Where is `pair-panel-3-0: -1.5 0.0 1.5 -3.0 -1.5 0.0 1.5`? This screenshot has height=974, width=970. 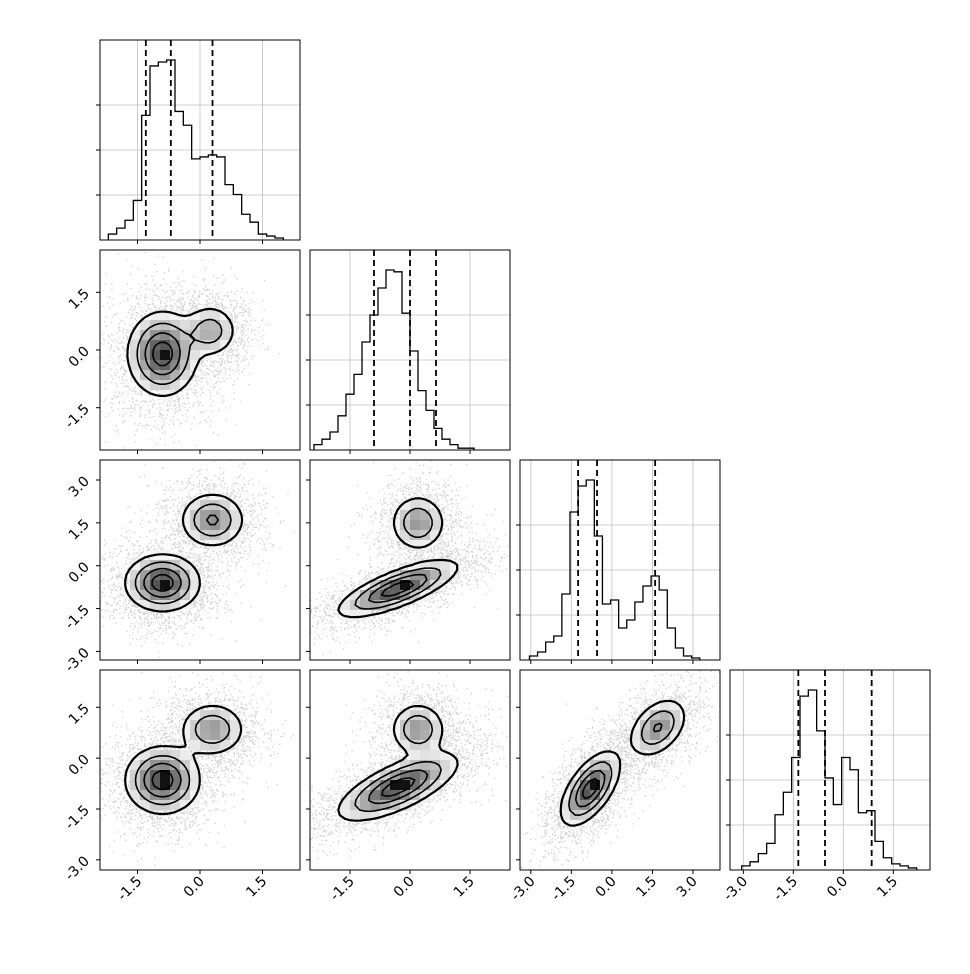 pair-panel-3-0: -1.5 0.0 1.5 -3.0 -1.5 0.0 1.5 is located at coordinates (181, 786).